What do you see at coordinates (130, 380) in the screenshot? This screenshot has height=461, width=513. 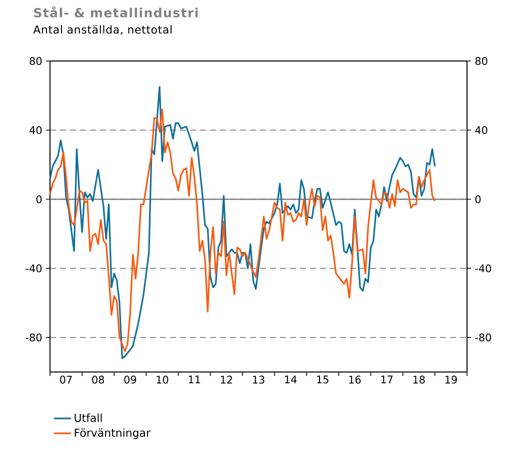 I see `x-tick-label: 09` at bounding box center [130, 380].